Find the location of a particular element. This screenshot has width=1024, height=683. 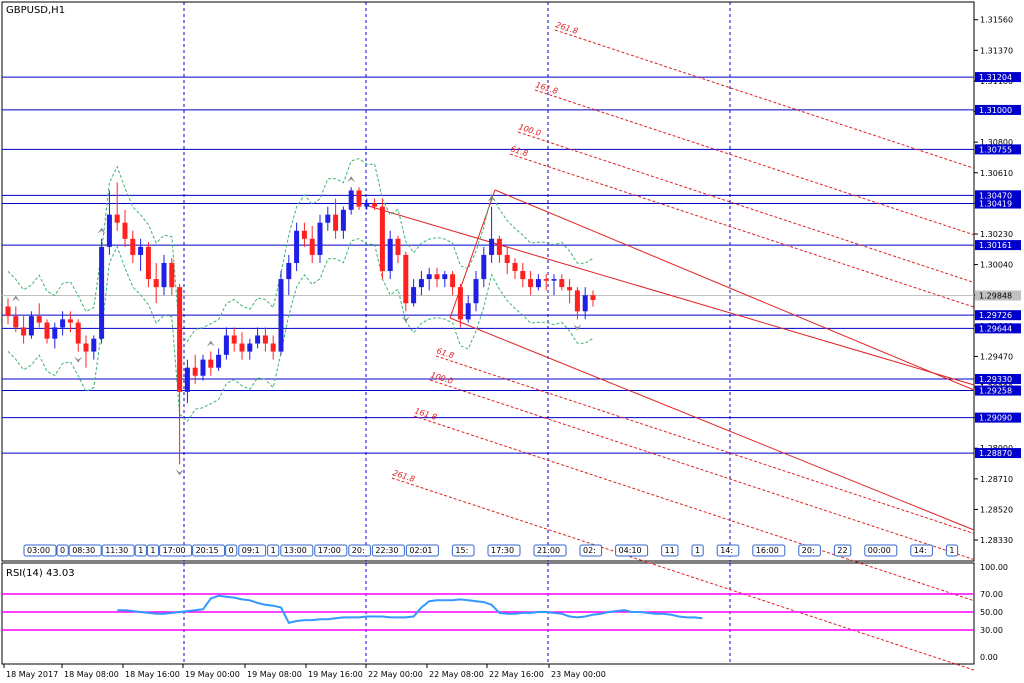

rsi-panel-frame is located at coordinates (488, 613).